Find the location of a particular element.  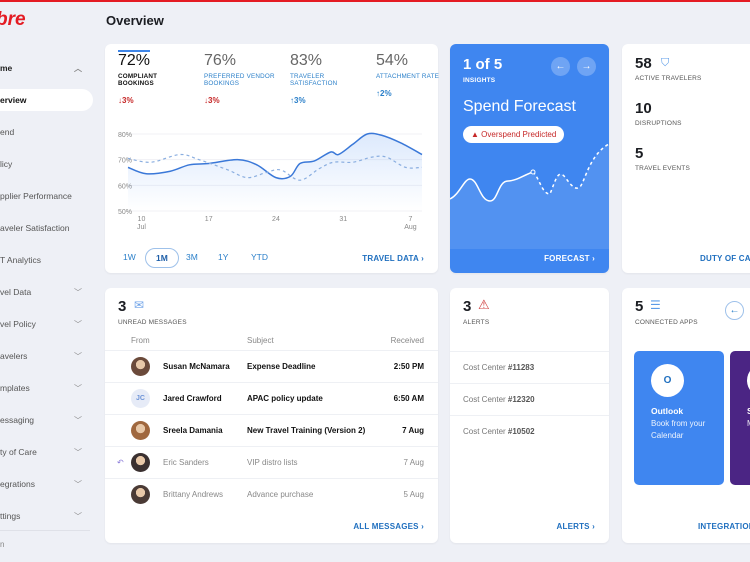

alerts-label: ALERTS is located at coordinates (573, 526).